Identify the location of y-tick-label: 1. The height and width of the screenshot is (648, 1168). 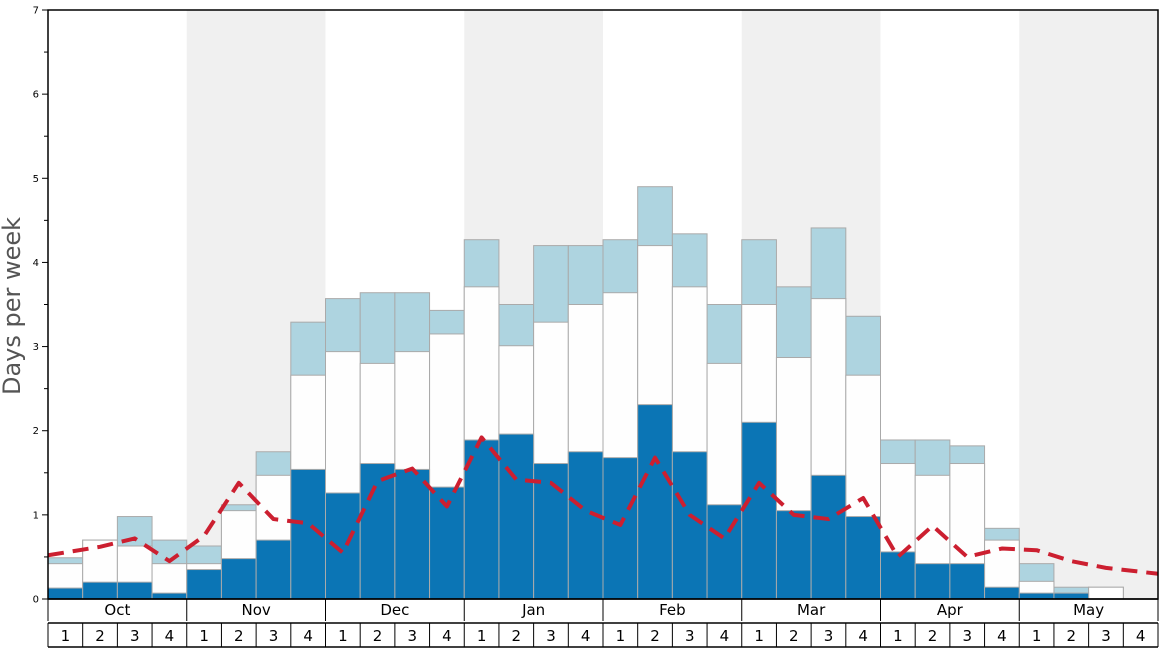
(36, 515).